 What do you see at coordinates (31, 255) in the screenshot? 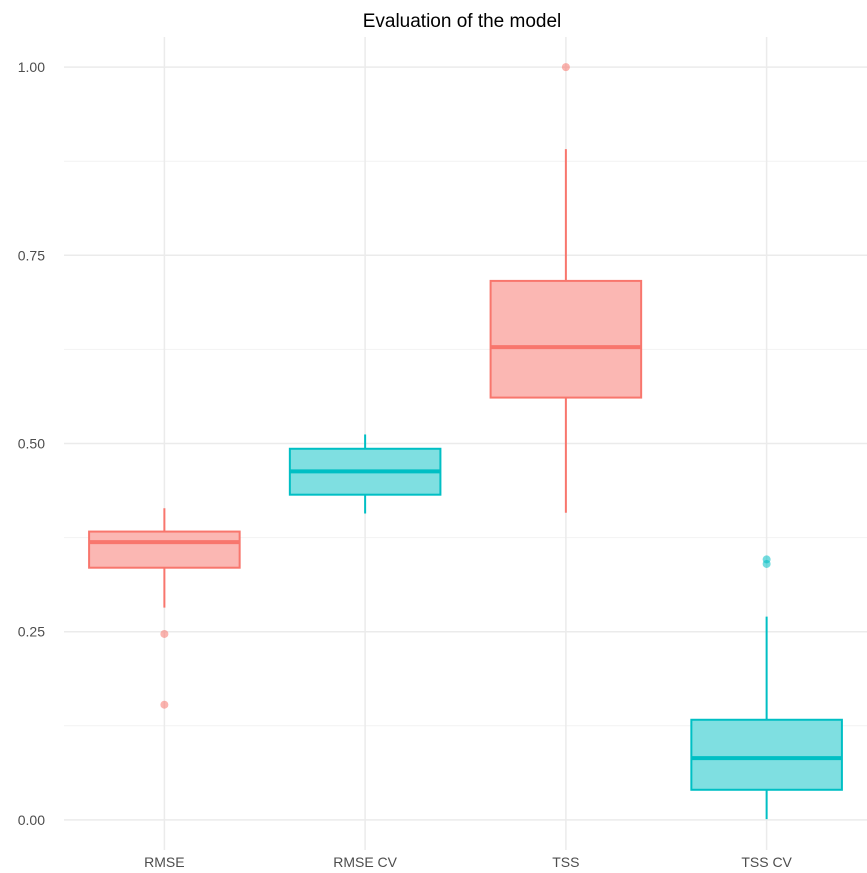
I see `y-tick-label: 0.75` at bounding box center [31, 255].